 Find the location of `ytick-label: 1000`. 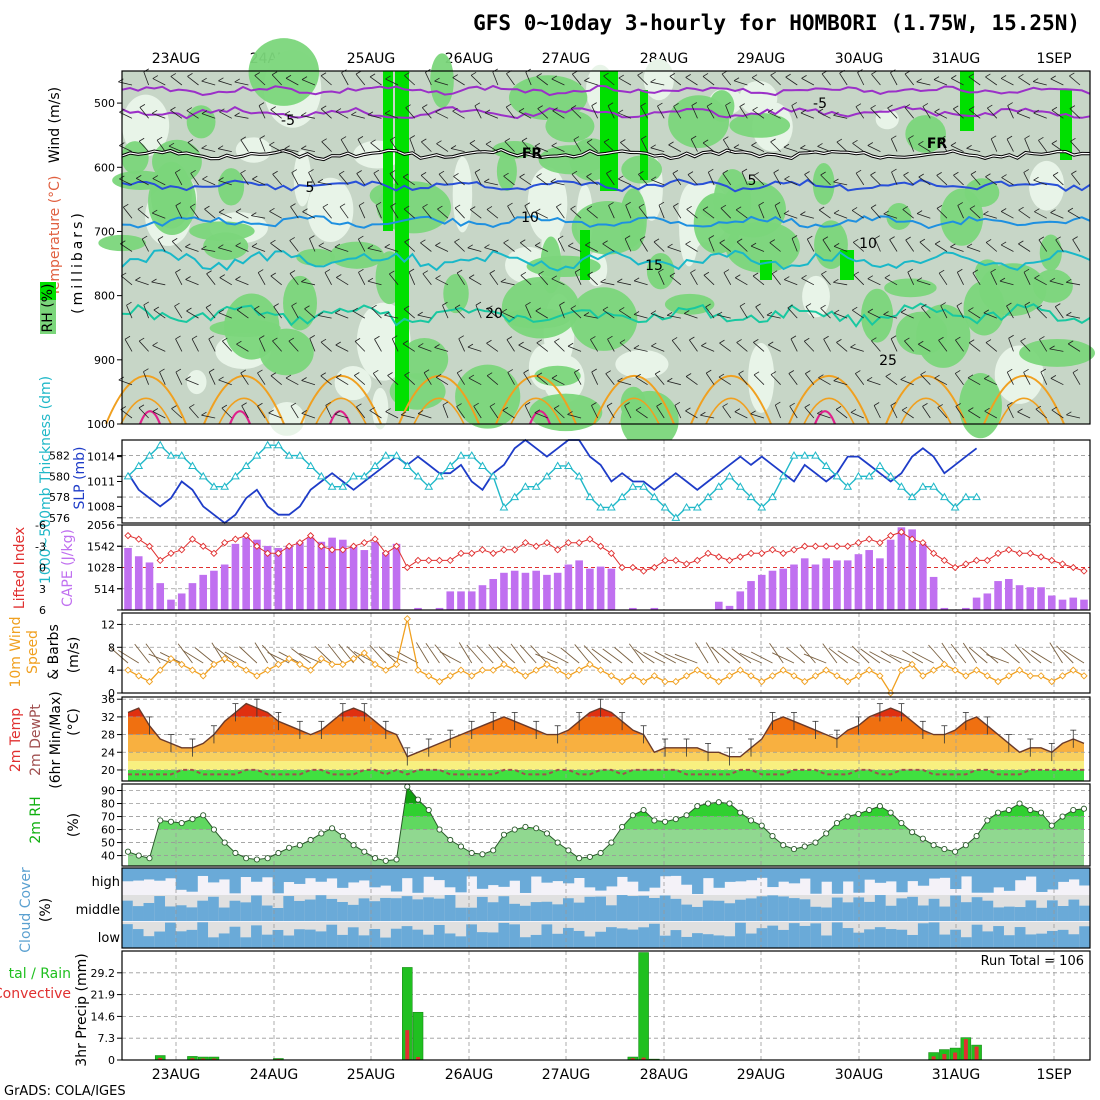

ytick-label: 1000 is located at coordinates (101, 424).